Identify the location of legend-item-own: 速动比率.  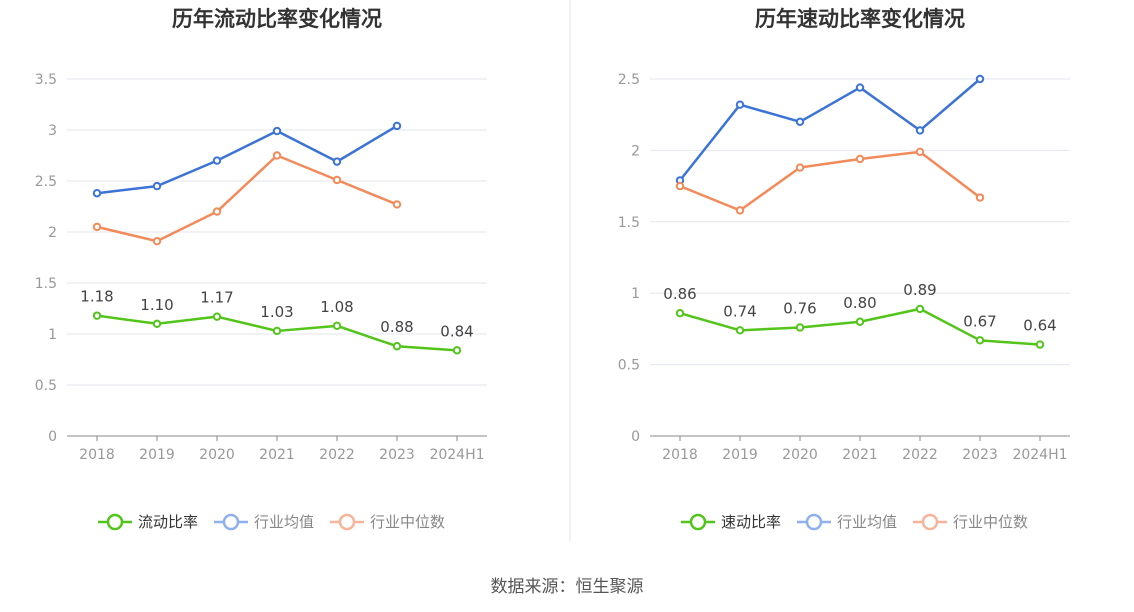
(731, 522).